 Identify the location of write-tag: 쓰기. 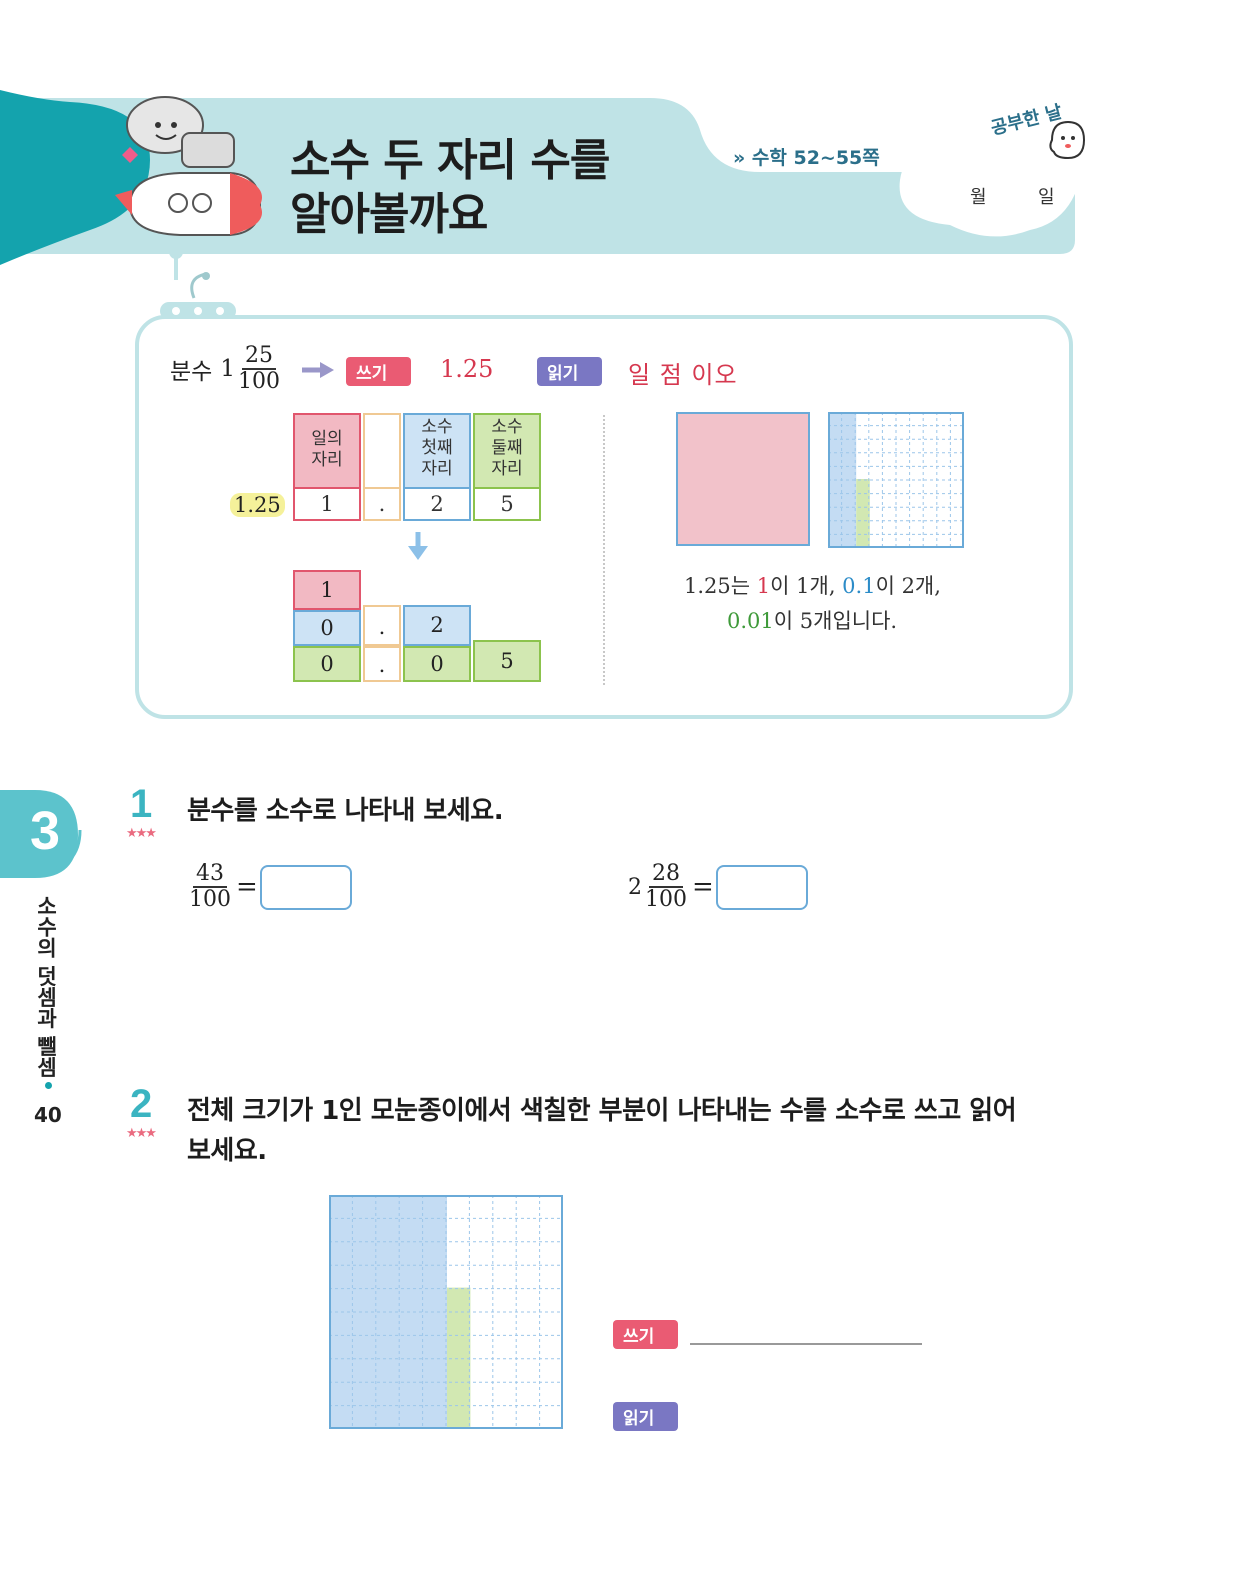
(379, 371).